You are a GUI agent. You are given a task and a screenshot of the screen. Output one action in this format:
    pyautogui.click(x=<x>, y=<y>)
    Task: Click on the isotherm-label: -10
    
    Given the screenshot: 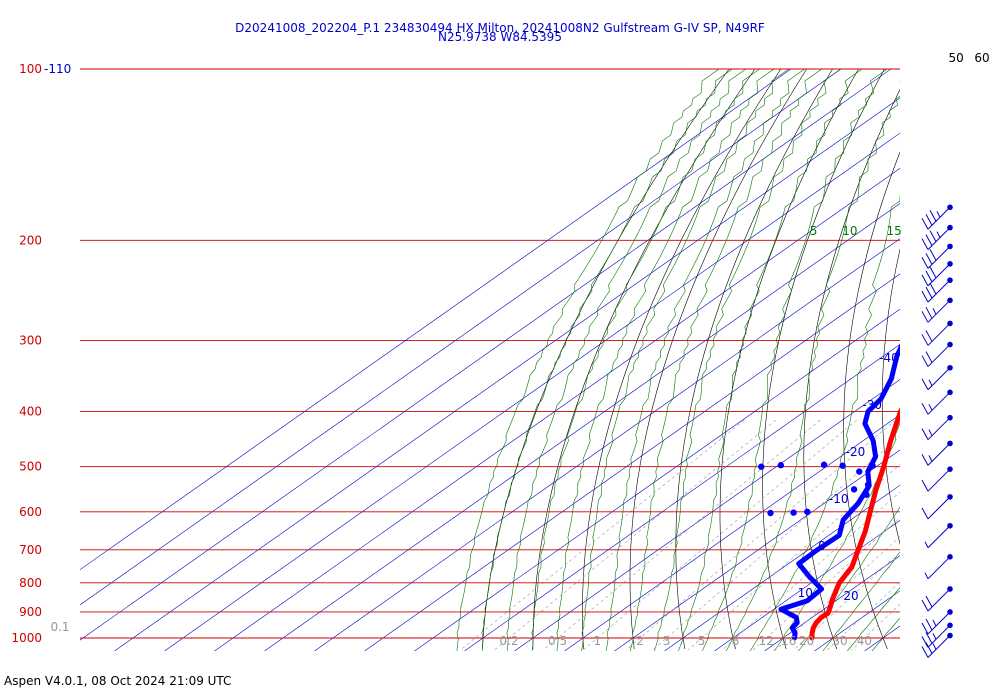 What is the action you would take?
    pyautogui.click(x=839, y=499)
    